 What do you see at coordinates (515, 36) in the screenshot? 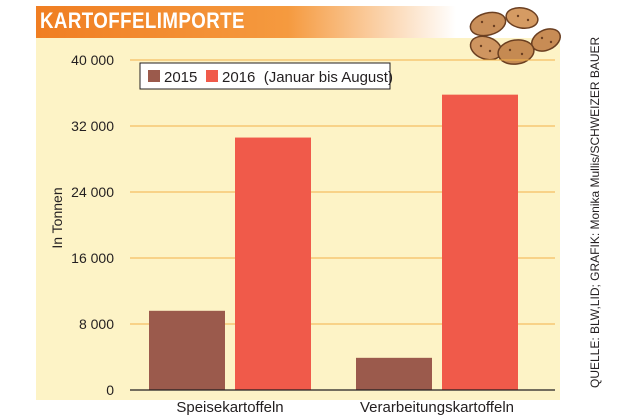
I see `potatoes-illustration` at bounding box center [515, 36].